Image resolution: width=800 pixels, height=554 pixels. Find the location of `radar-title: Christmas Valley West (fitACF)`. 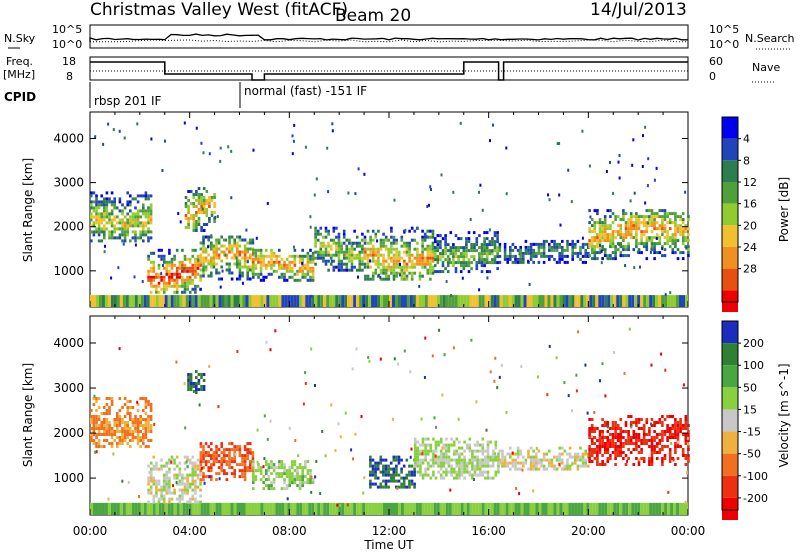

radar-title: Christmas Valley West (fitACF) is located at coordinates (219, 10).